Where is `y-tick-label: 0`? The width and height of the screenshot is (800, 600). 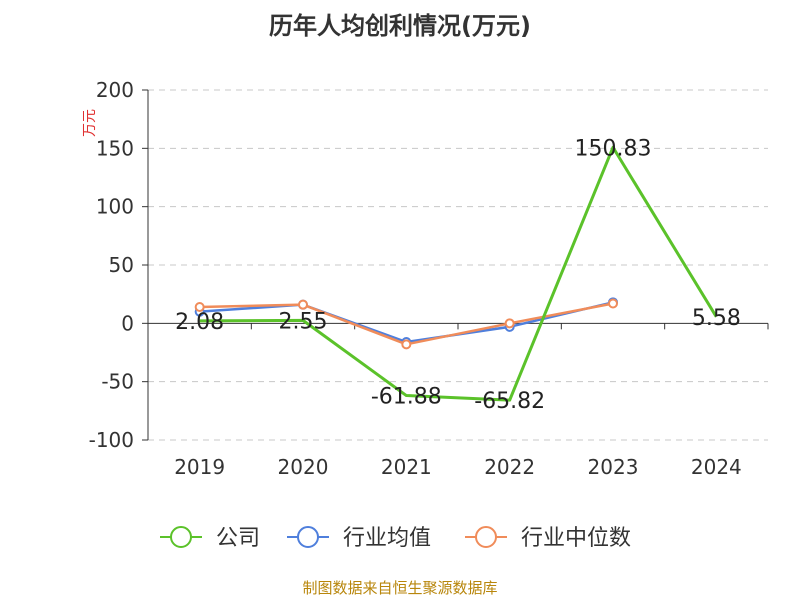 y-tick-label: 0 is located at coordinates (127, 323).